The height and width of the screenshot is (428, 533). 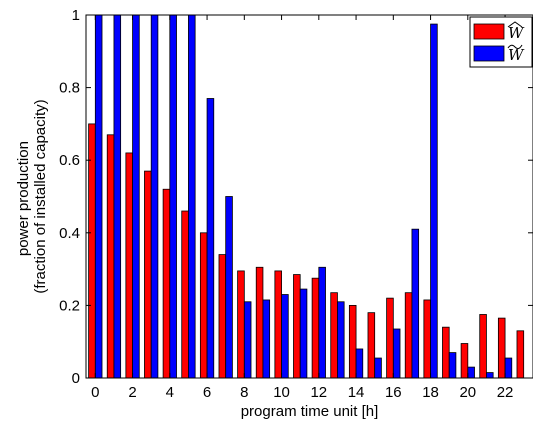 I want to click on legend-label-tilde: W, so click(x=516, y=55).